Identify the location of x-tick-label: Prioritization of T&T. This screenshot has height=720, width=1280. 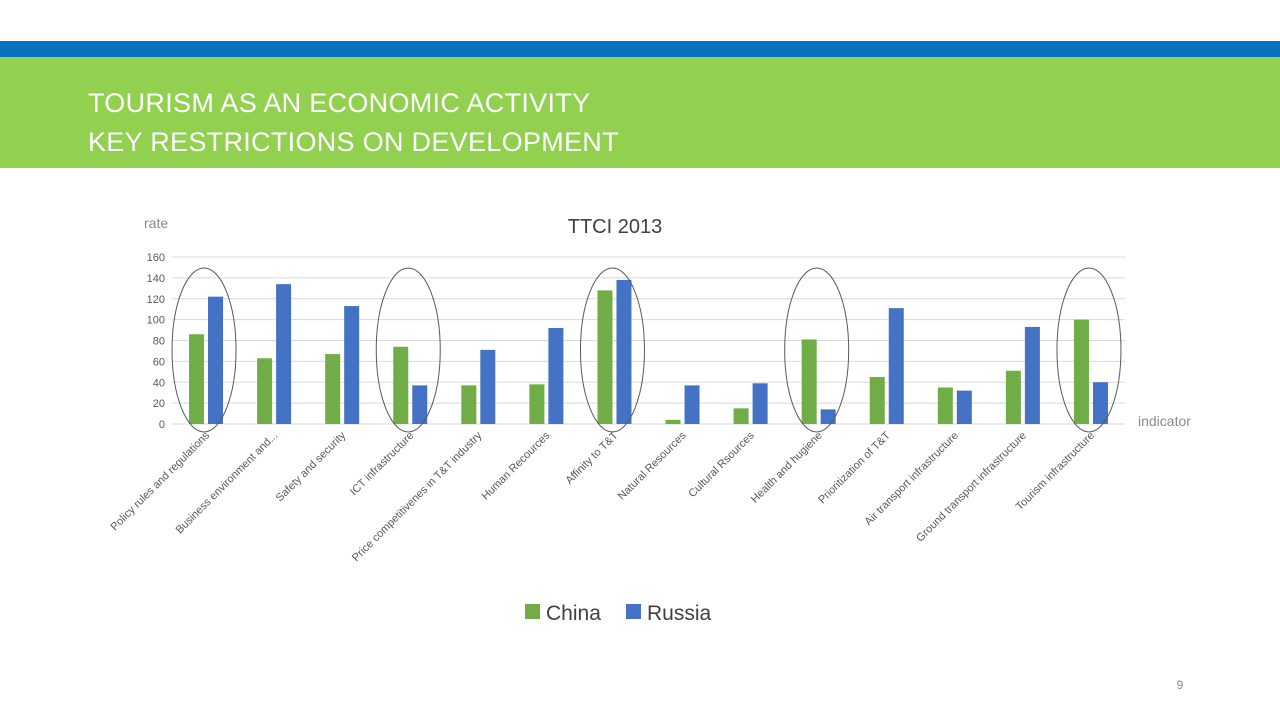
(854, 467).